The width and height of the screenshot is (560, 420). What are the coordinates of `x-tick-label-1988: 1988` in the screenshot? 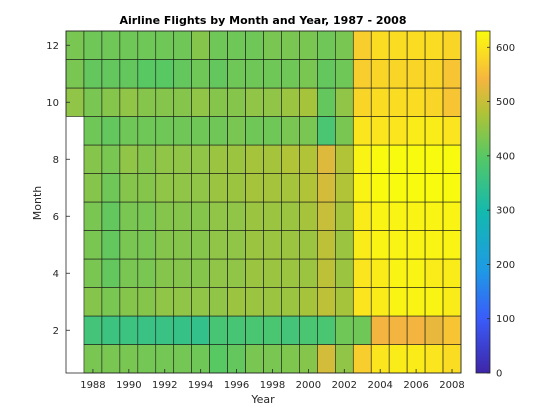 It's located at (92, 385).